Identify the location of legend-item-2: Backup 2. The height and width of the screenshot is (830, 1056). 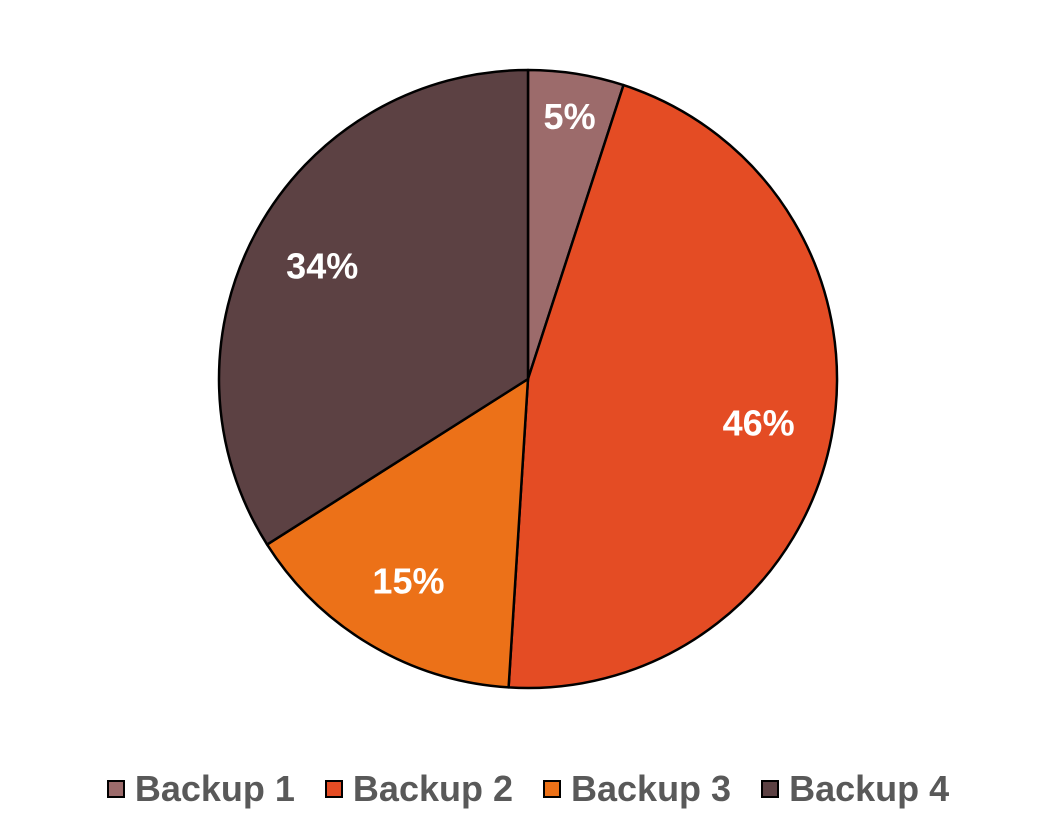
(418, 788).